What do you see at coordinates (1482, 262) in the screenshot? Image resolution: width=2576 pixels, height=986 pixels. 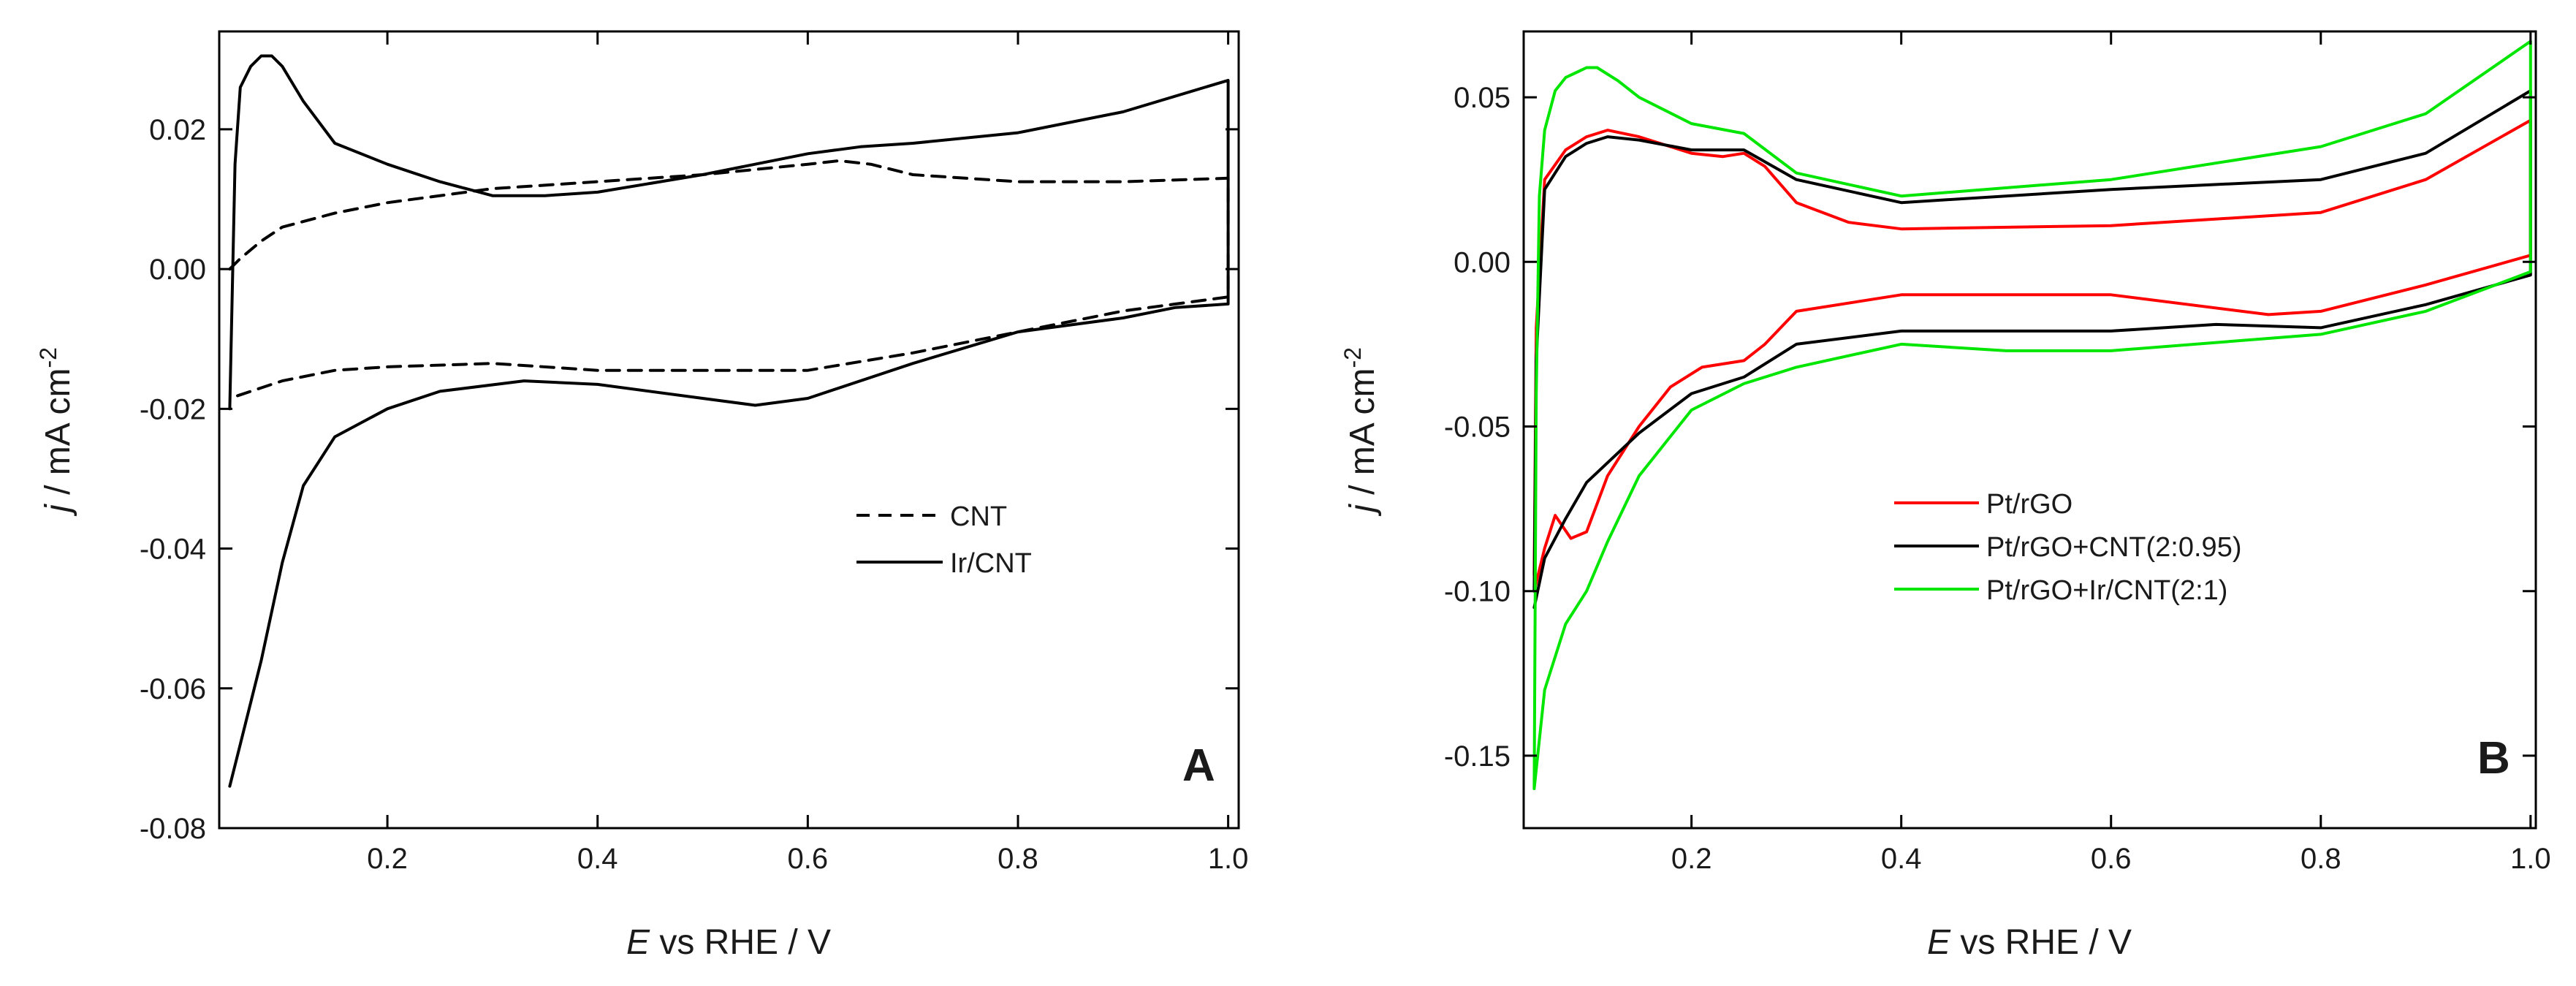 I see `panel-b-y-tick-label: 0.00` at bounding box center [1482, 262].